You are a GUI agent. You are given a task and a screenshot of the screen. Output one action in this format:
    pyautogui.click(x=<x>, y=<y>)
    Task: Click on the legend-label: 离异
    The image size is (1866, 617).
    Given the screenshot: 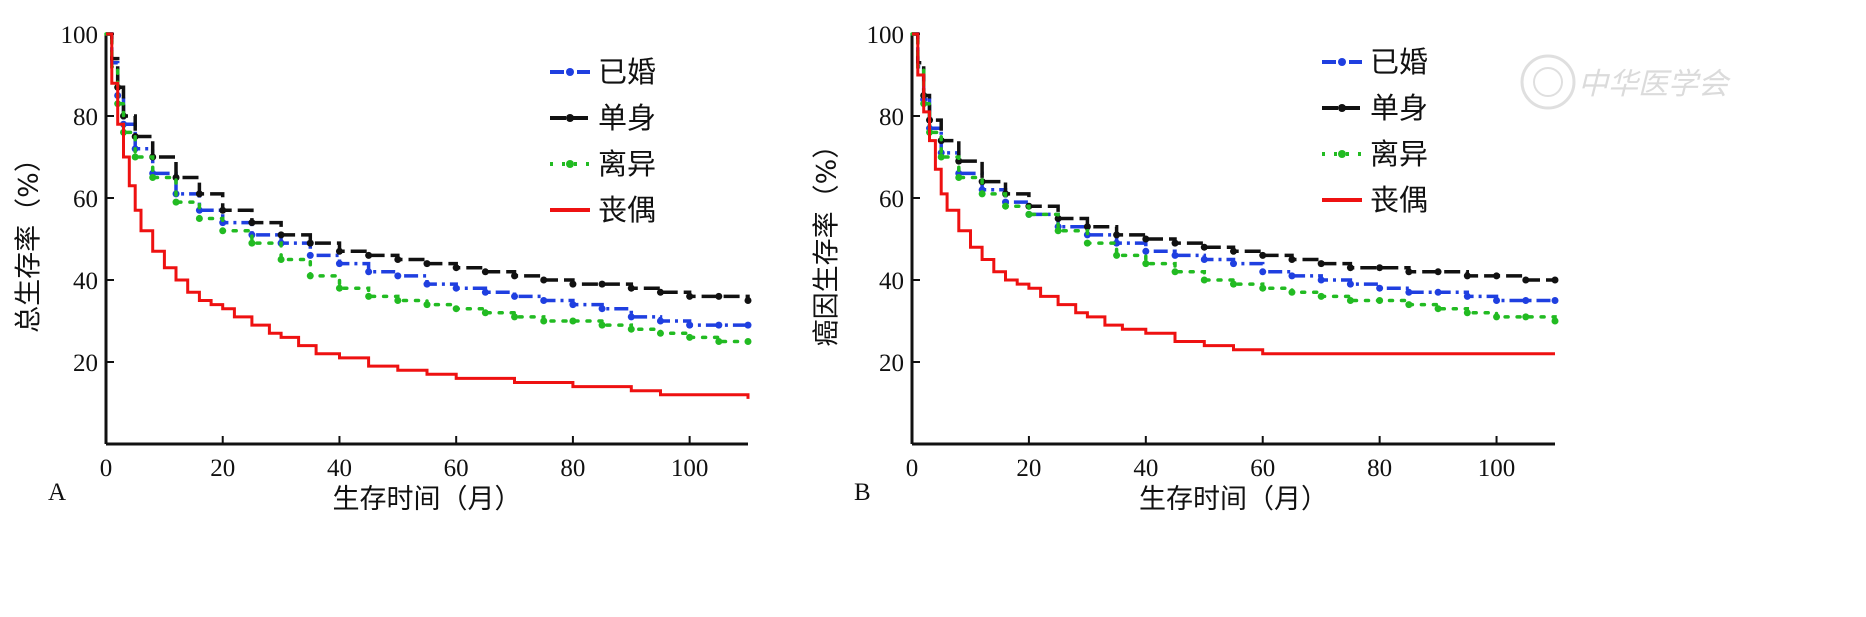 What is the action you would take?
    pyautogui.click(x=1399, y=154)
    